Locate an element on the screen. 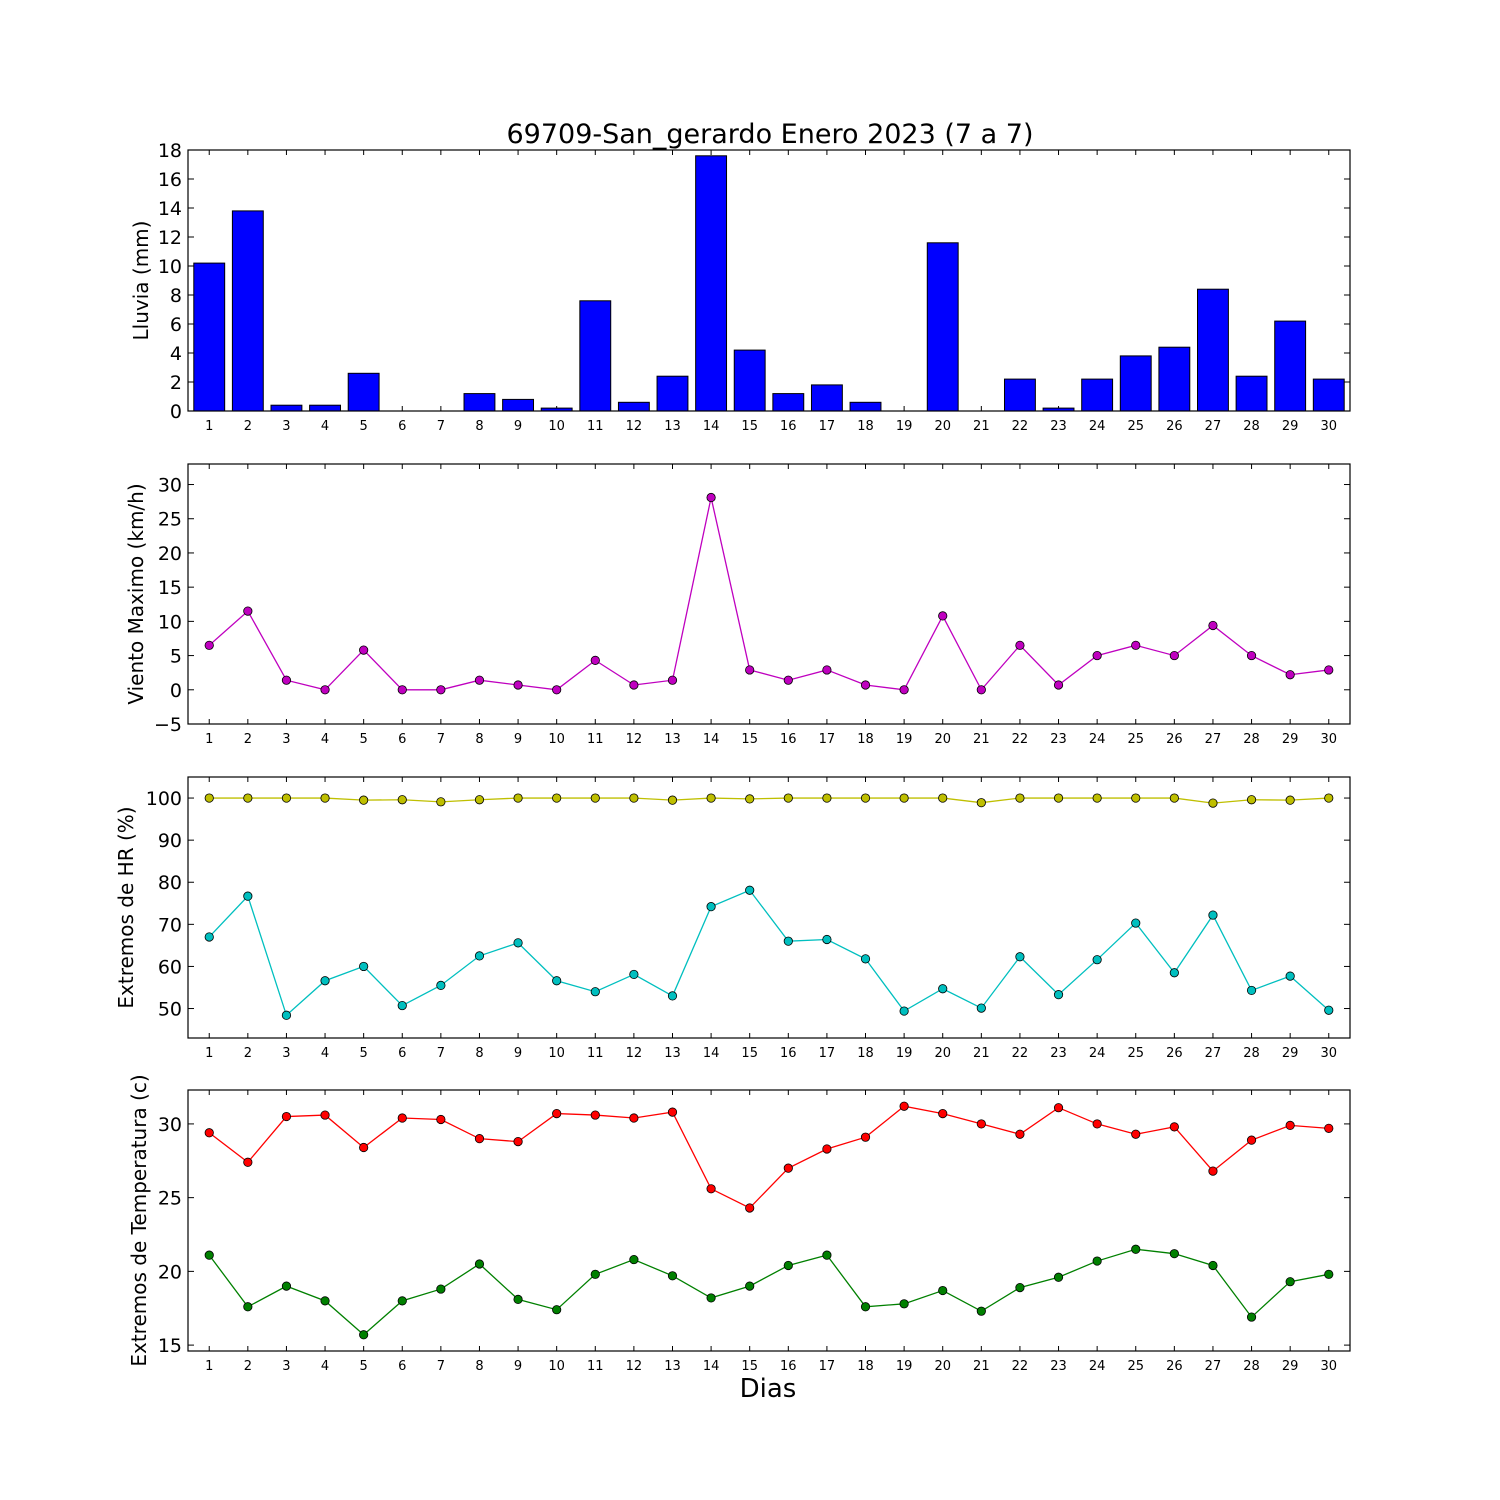  rain-ytick-label: 4 is located at coordinates (176, 354).